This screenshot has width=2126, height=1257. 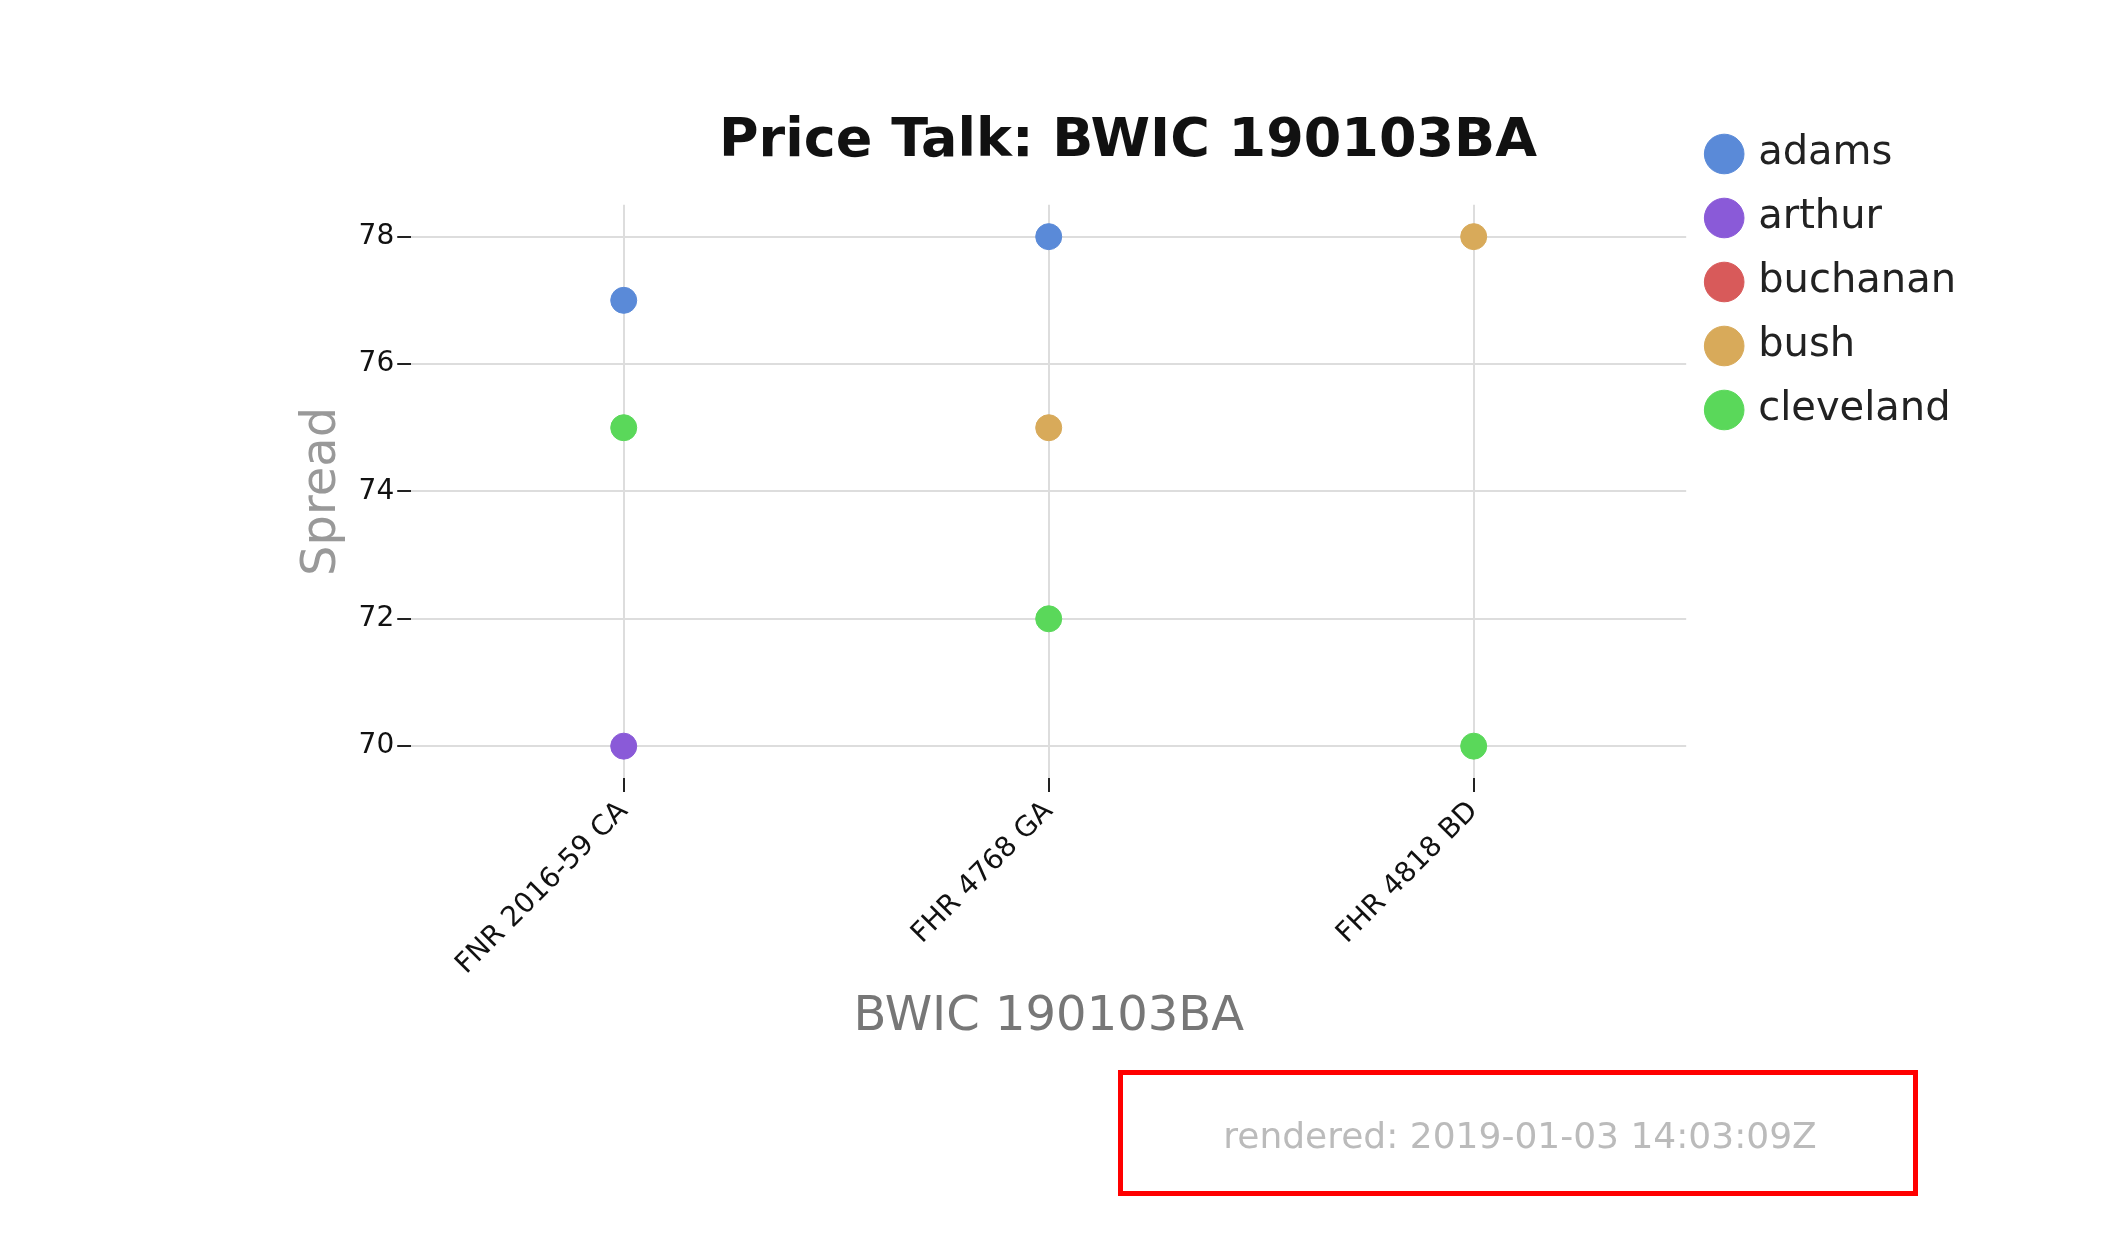 What do you see at coordinates (376, 617) in the screenshot?
I see `y-tick-label: 72` at bounding box center [376, 617].